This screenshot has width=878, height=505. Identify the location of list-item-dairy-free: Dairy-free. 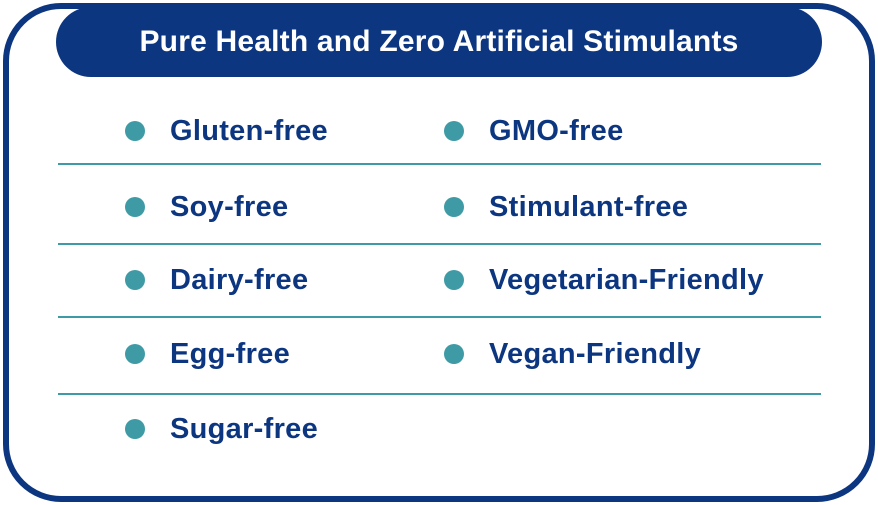
(216, 280).